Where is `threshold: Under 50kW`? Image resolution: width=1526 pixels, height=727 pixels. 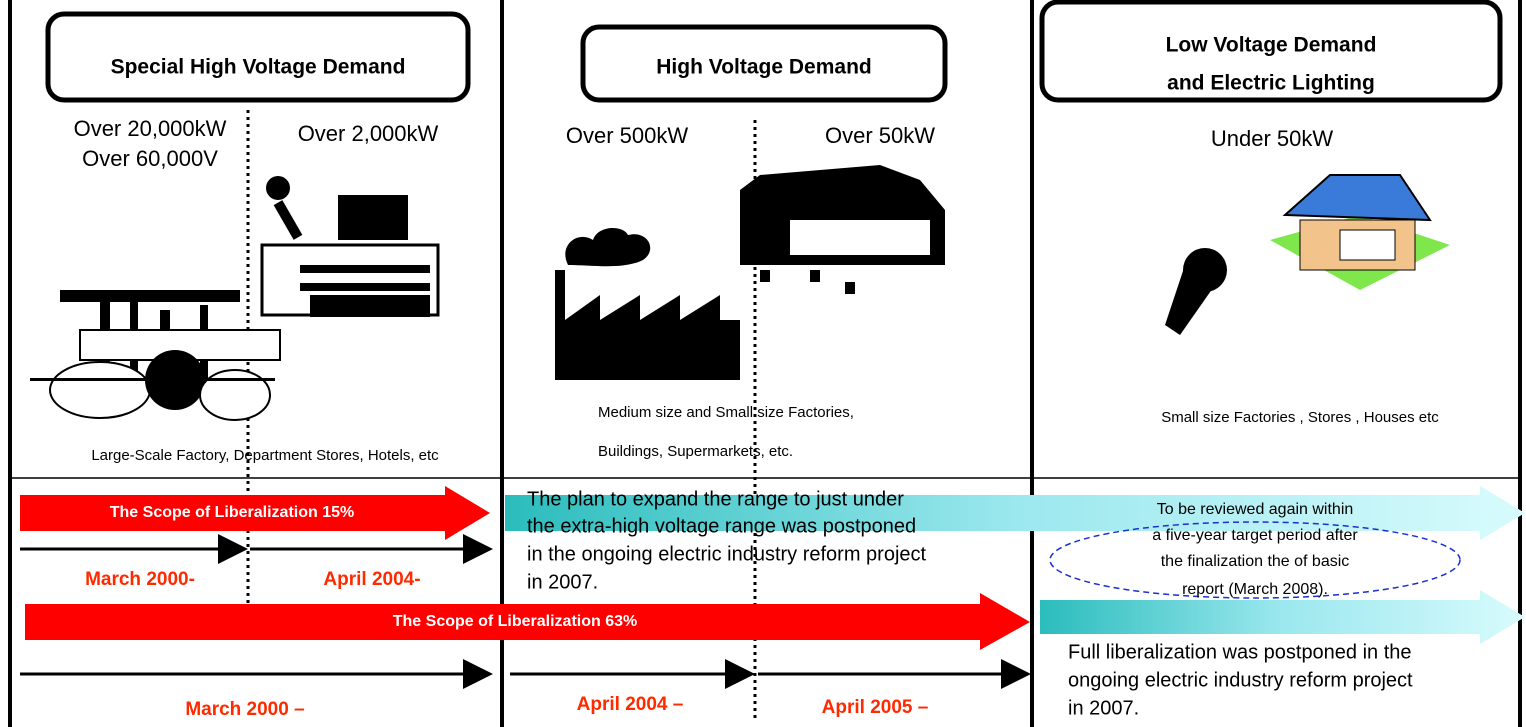 threshold: Under 50kW is located at coordinates (1272, 138).